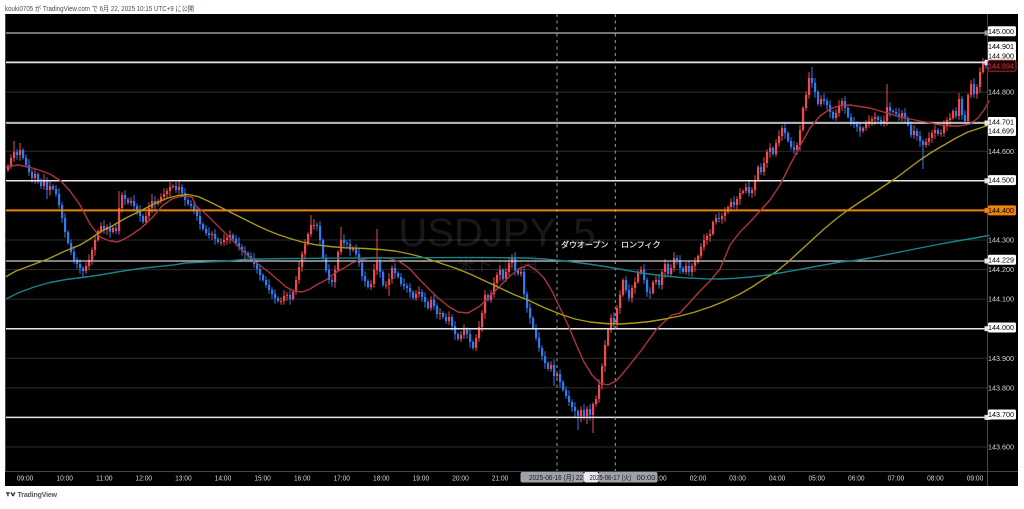 The image size is (1024, 509). I want to click on svg-text: 12:00, so click(144, 477).